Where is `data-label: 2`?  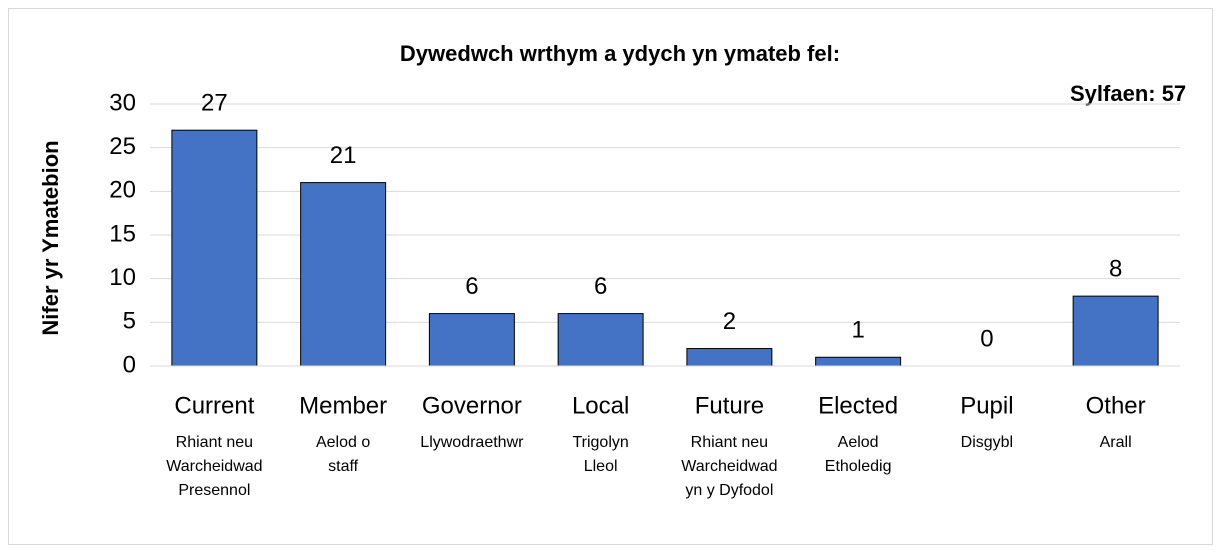 data-label: 2 is located at coordinates (729, 321).